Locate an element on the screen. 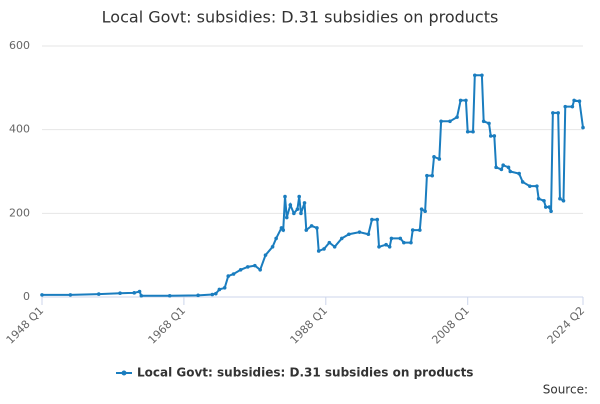  x-tick-label: 2008 Q1 is located at coordinates (450, 325).